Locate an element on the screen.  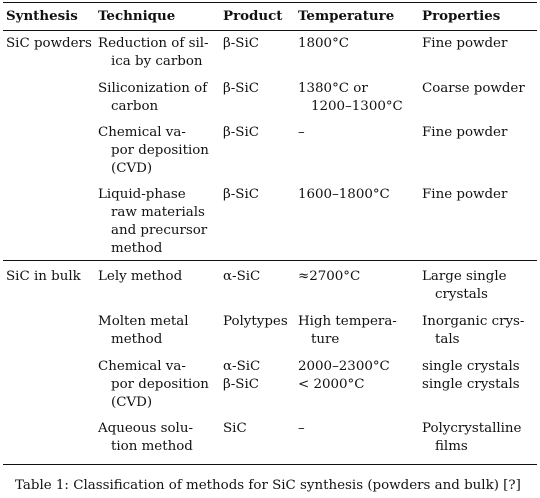
cell-line: Coarse powder is located at coordinates (473, 88).